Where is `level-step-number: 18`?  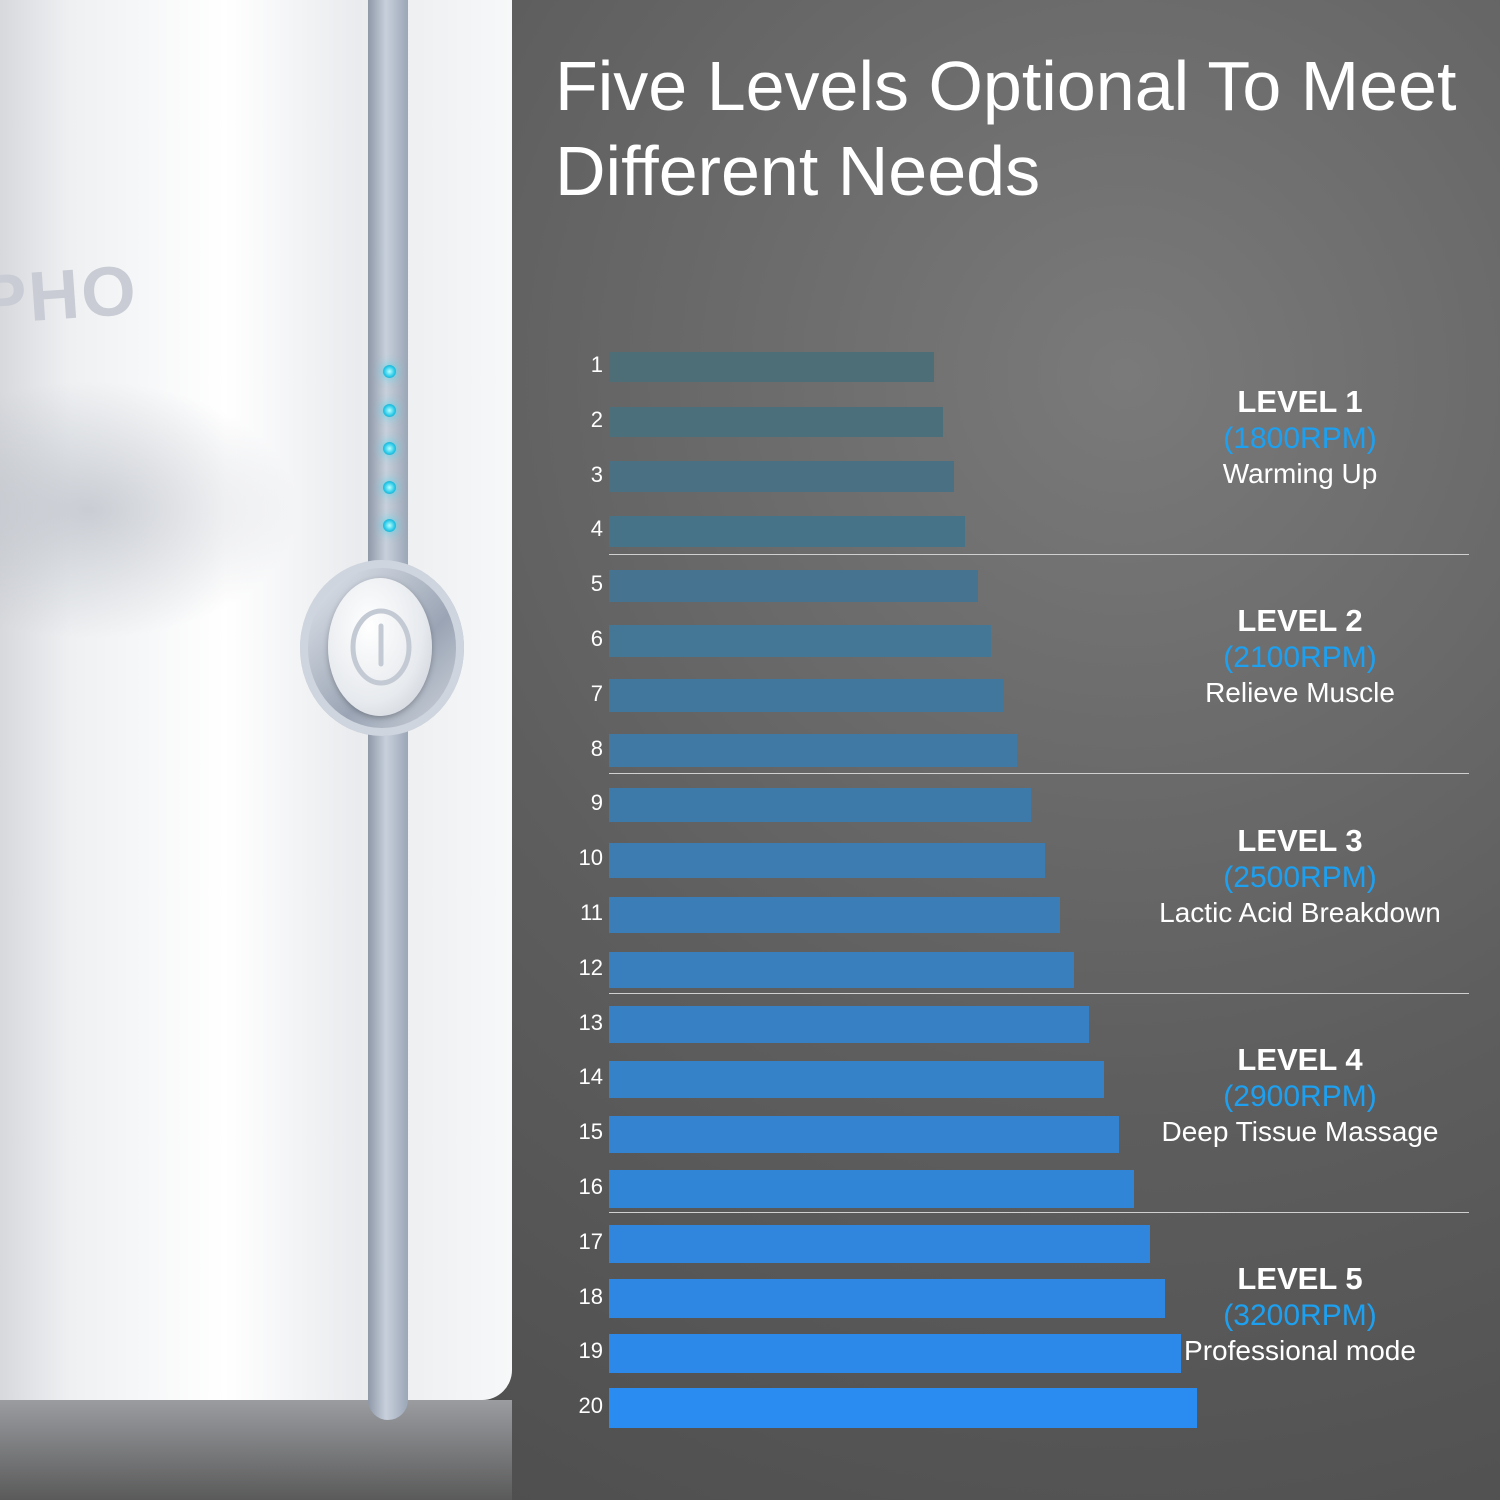 level-step-number: 18 is located at coordinates (590, 1296).